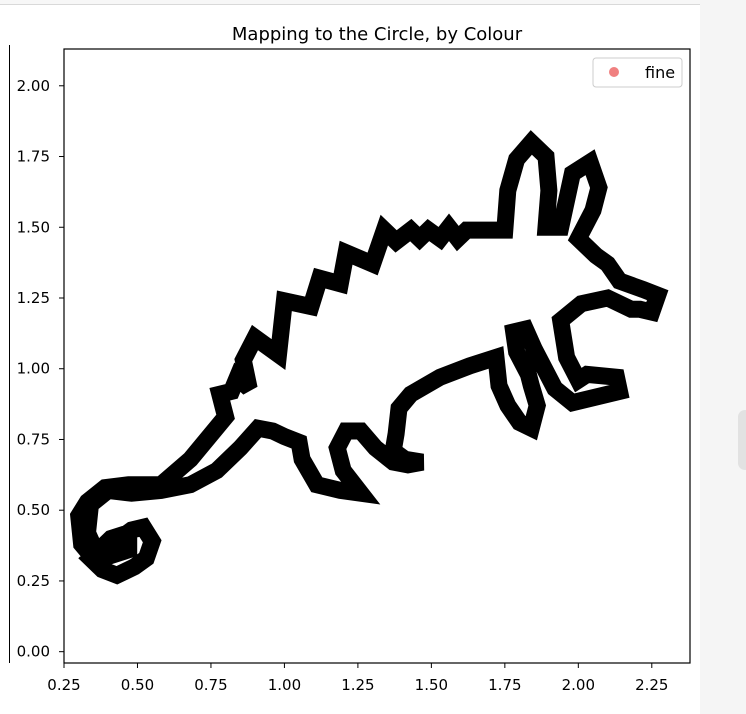 The image size is (746, 714). Describe the element at coordinates (377, 34) in the screenshot. I see `chart-title: Mapping to the Circle, by Colour` at that location.